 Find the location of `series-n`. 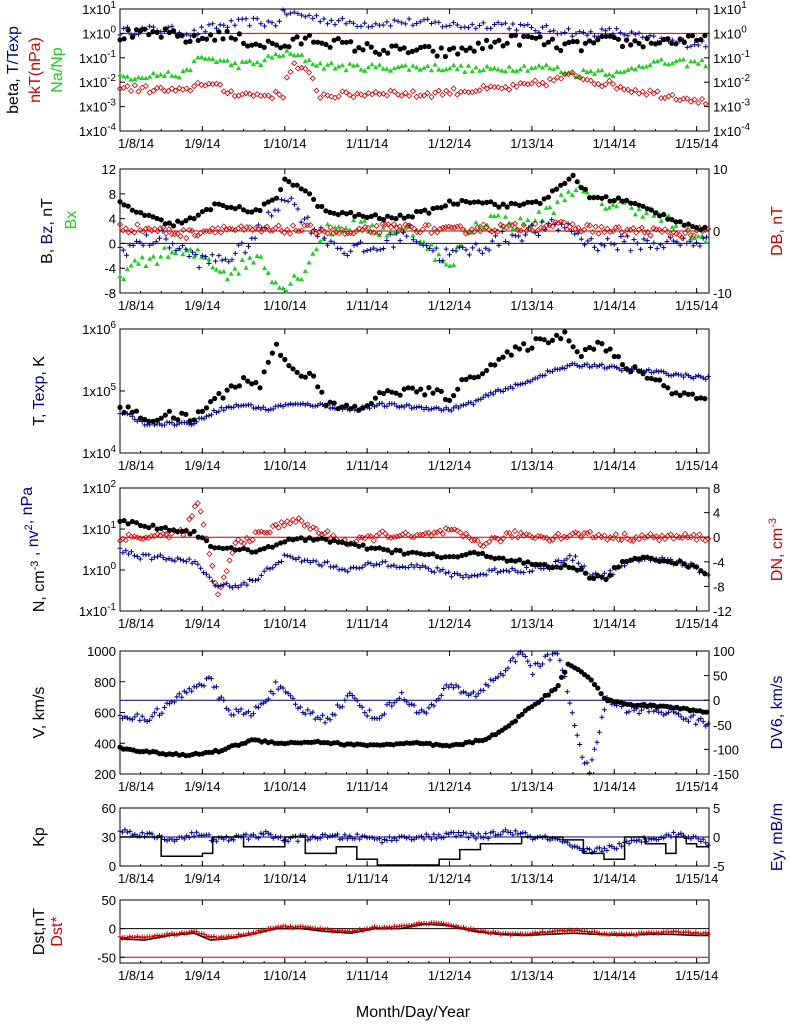

series-n is located at coordinates (412, 550).